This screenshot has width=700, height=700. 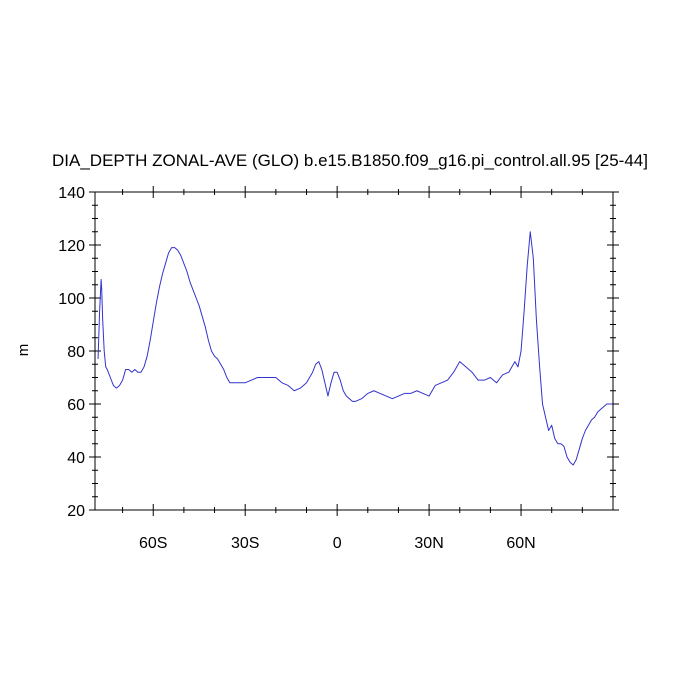 I want to click on y-axis-label: m, so click(x=23, y=350).